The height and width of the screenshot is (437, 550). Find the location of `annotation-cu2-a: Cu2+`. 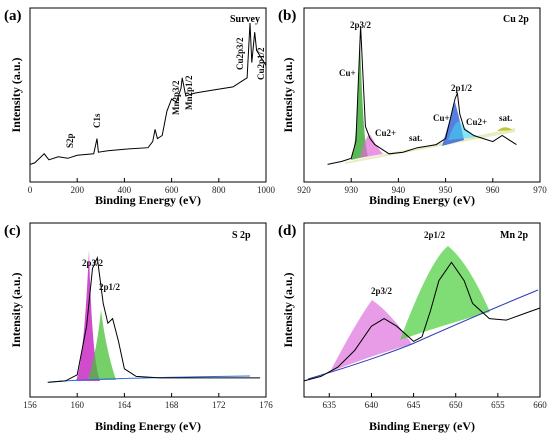

annotation-cu2-a: Cu2+ is located at coordinates (385, 133).